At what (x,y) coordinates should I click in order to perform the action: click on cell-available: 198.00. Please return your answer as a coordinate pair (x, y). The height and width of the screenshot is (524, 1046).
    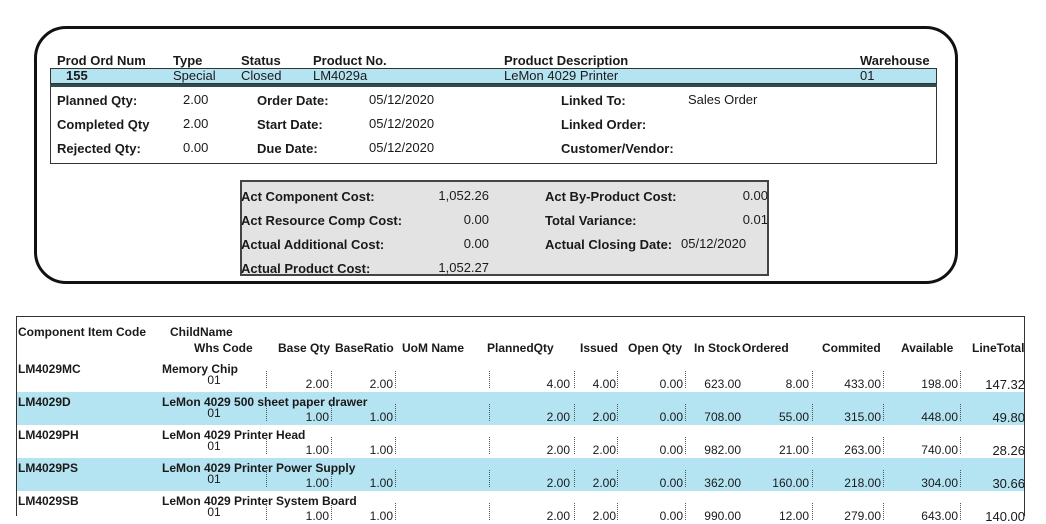
    Looking at the image, I should click on (939, 384).